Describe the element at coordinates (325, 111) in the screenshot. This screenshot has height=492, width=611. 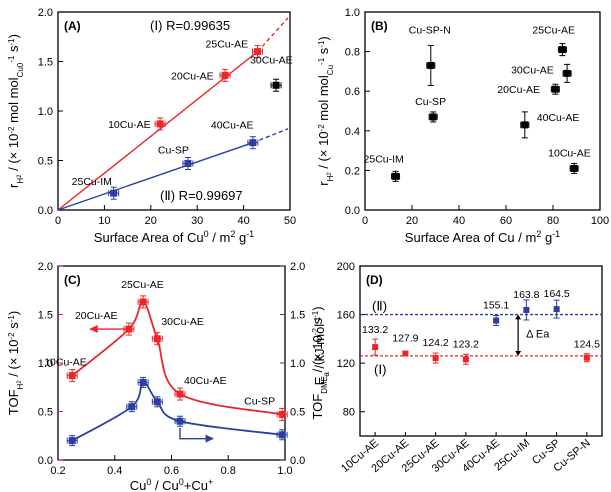
I see `y-axis-title: rH2 / (× 10-2 mol molCu-1 s-1)` at that location.